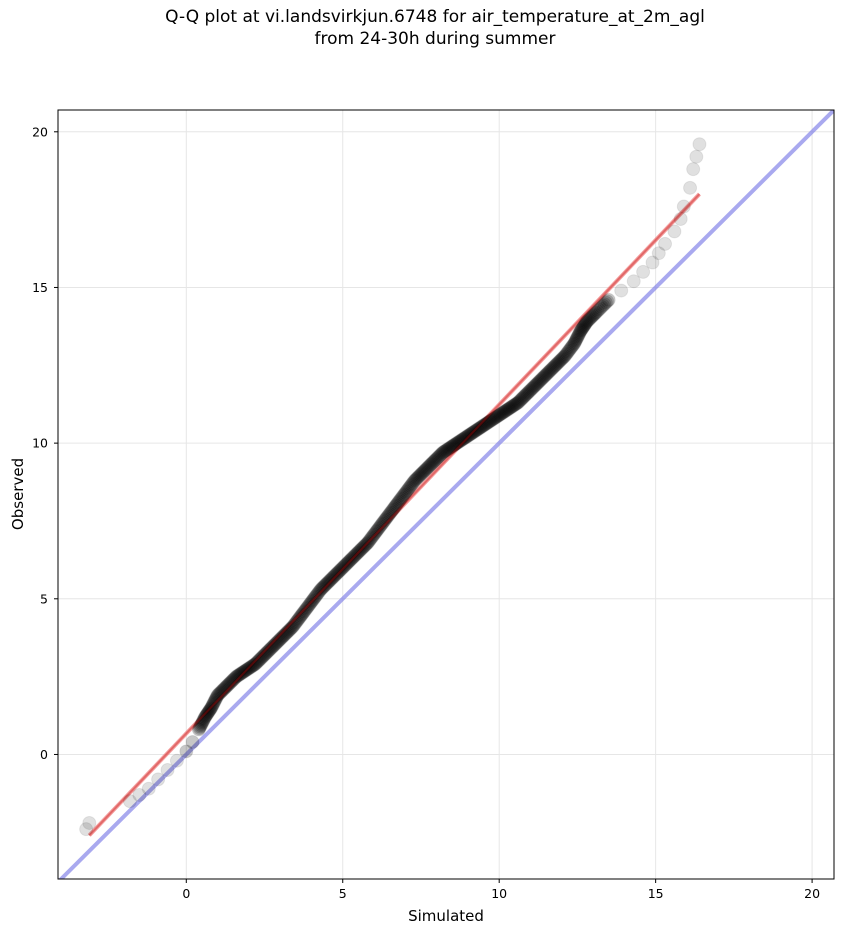 This screenshot has height=934, width=843. Describe the element at coordinates (18, 494) in the screenshot. I see `y-axis-label: Observed` at that location.